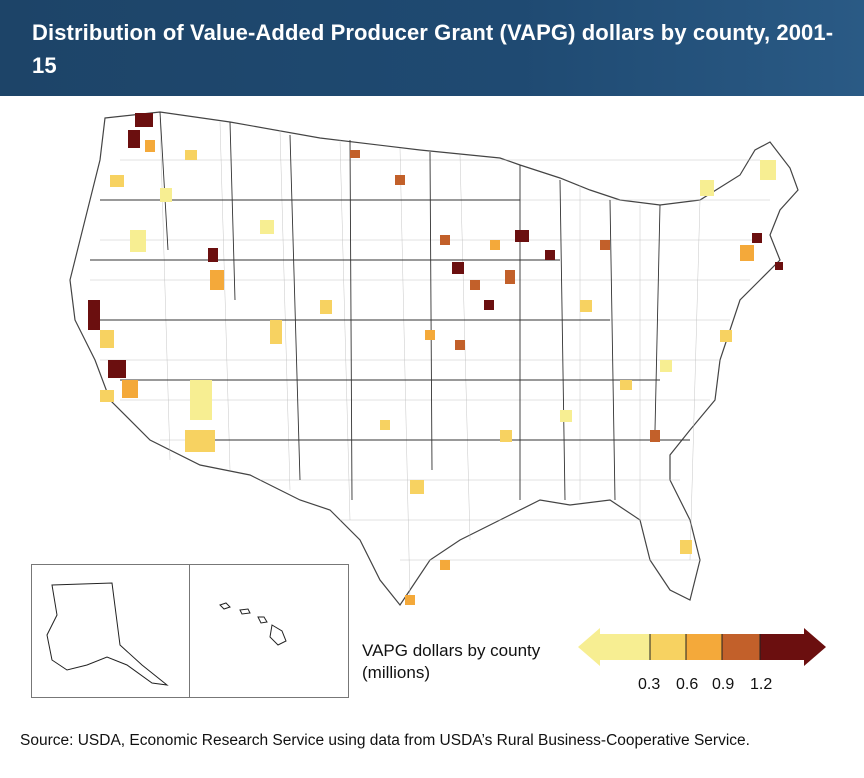 This screenshot has width=864, height=778. I want to click on legend-tick-label: 0.3, so click(649, 684).